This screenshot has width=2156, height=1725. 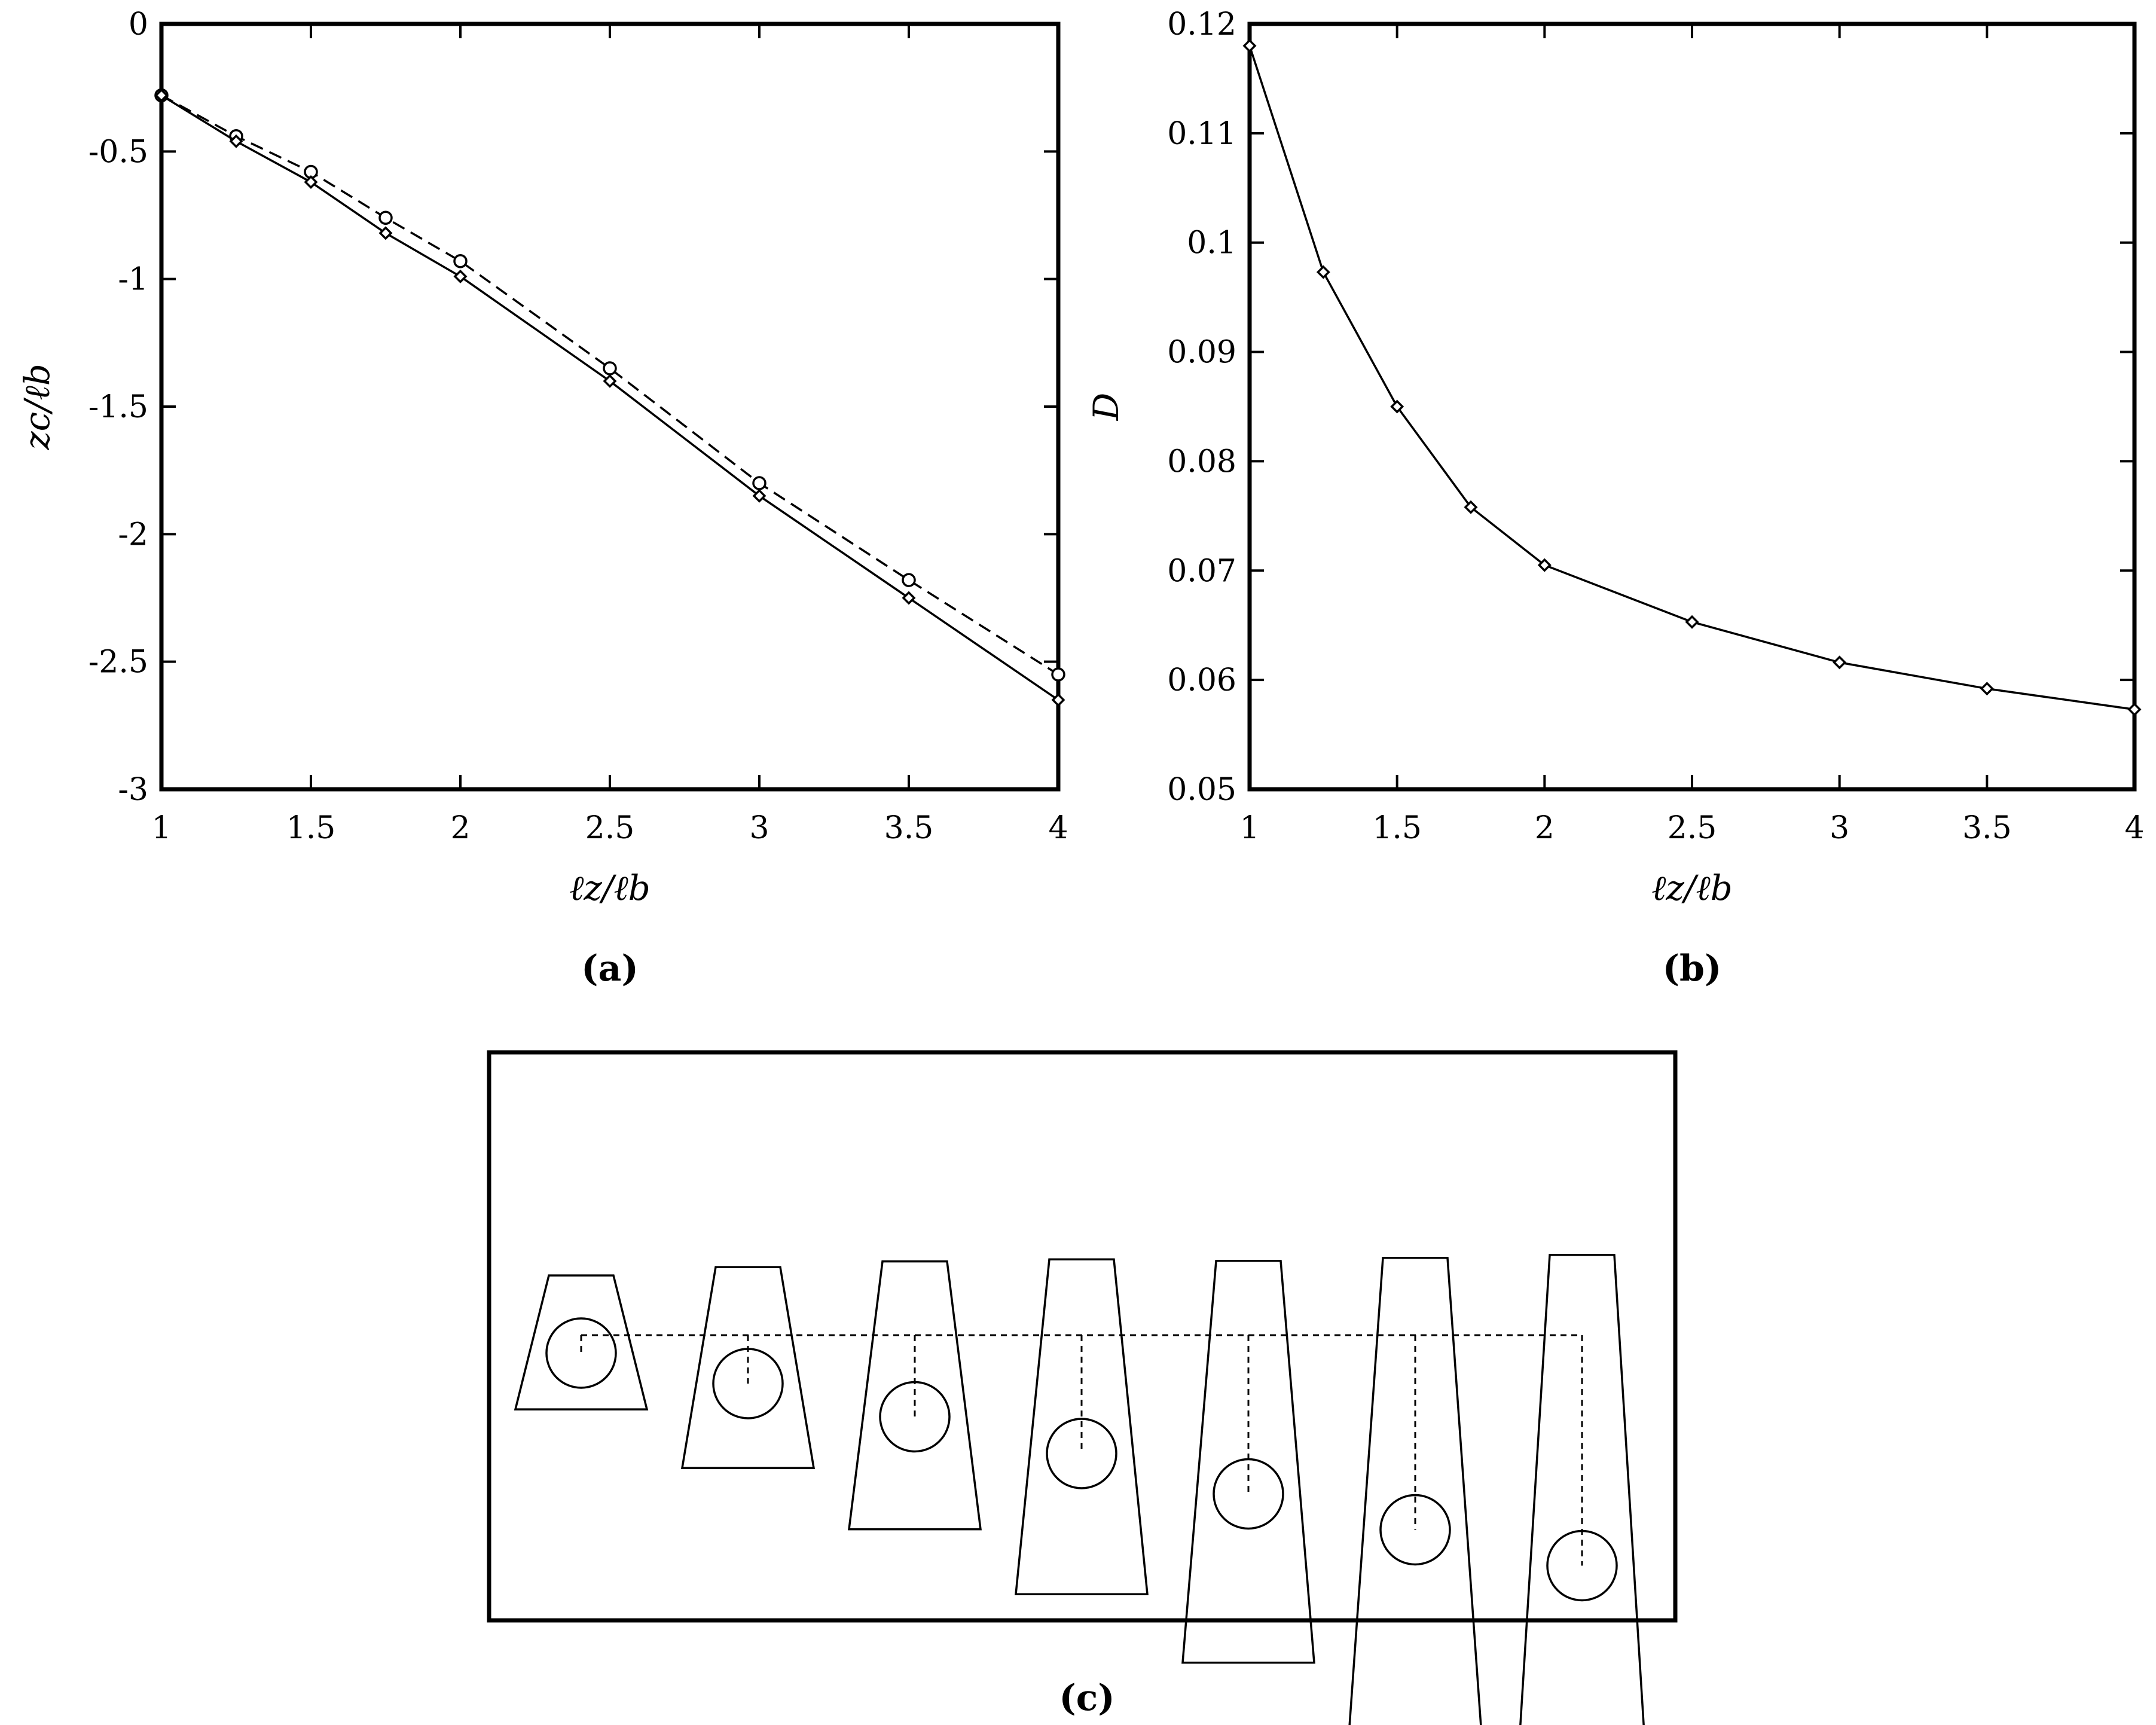 I want to click on chart-b-xtick-label: 4, so click(x=2134, y=828).